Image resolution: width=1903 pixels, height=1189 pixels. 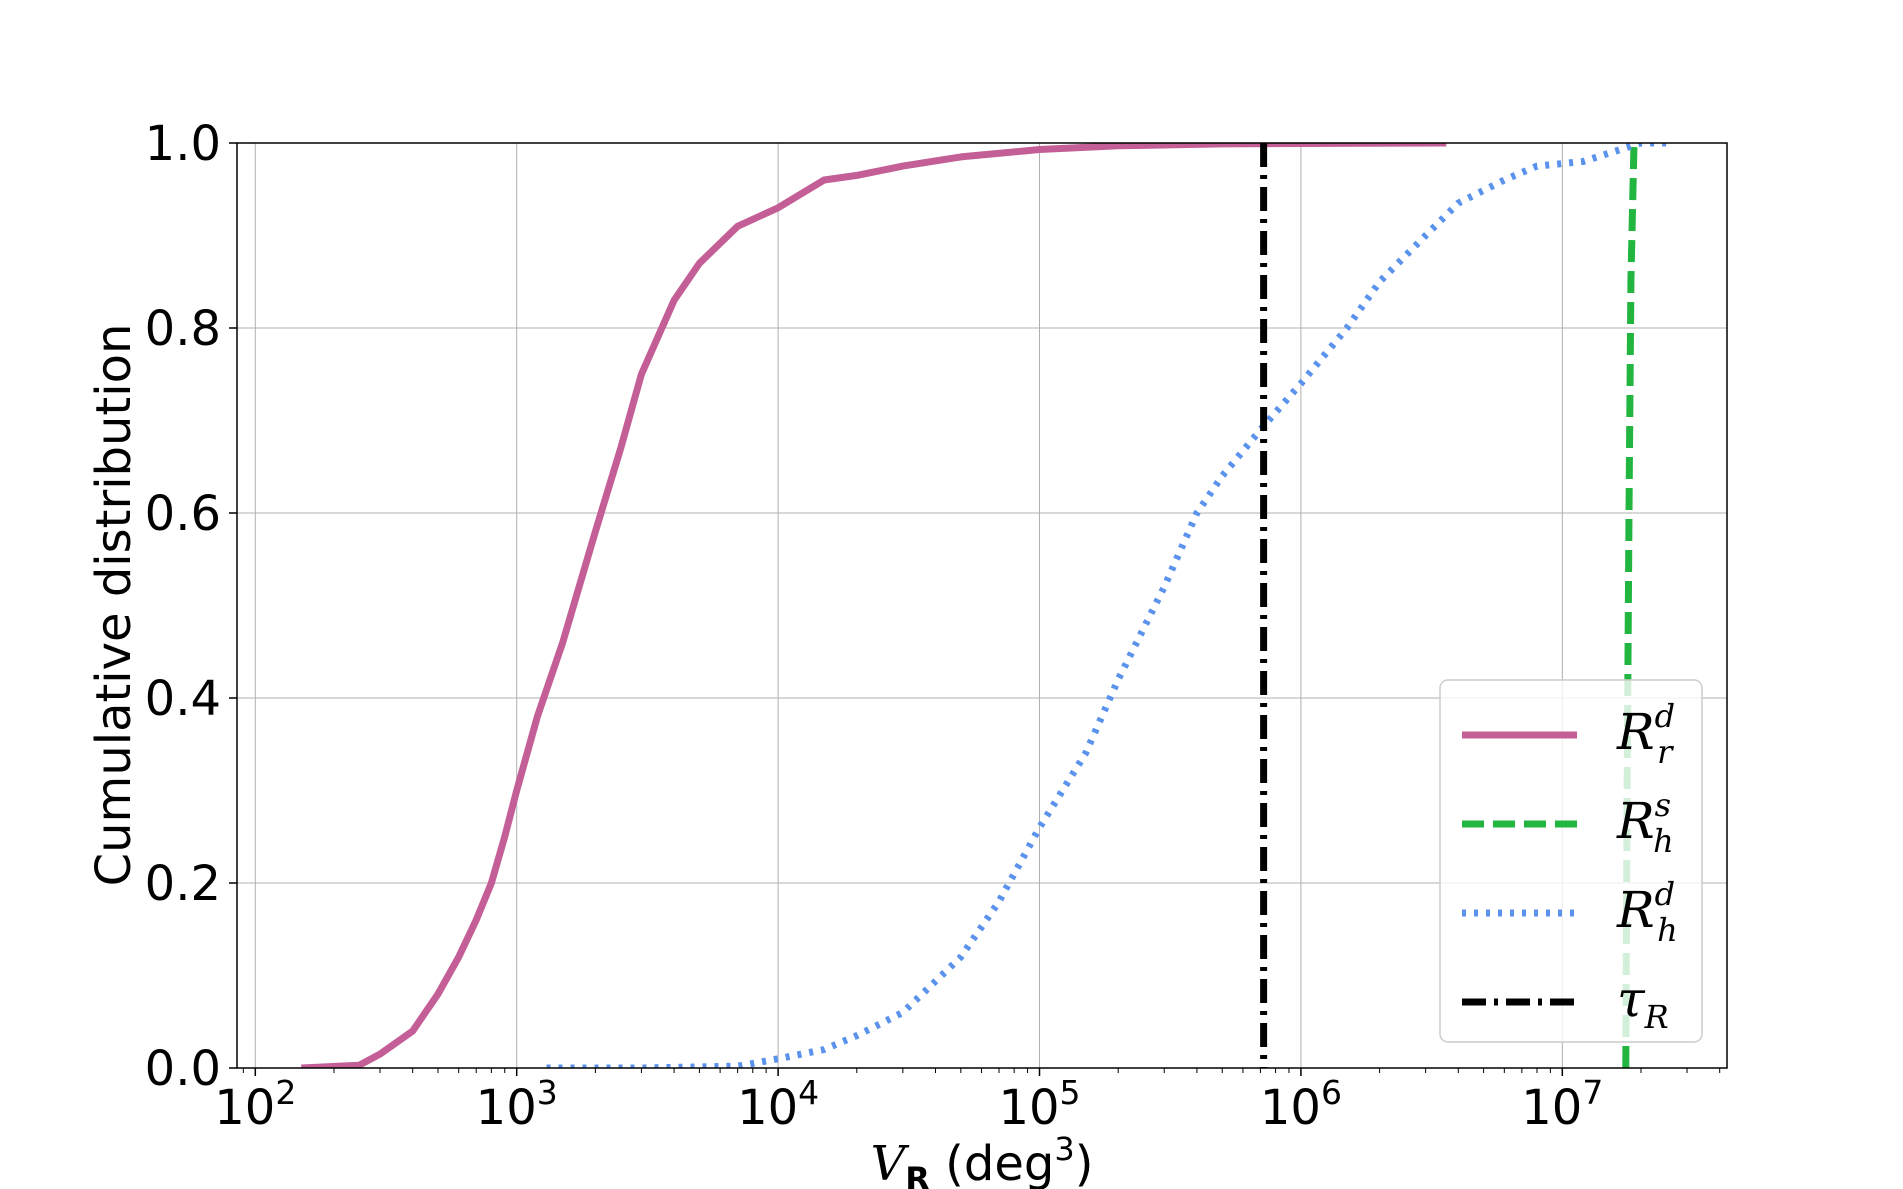 I want to click on y-tick-label: 1.0, so click(x=183, y=144).